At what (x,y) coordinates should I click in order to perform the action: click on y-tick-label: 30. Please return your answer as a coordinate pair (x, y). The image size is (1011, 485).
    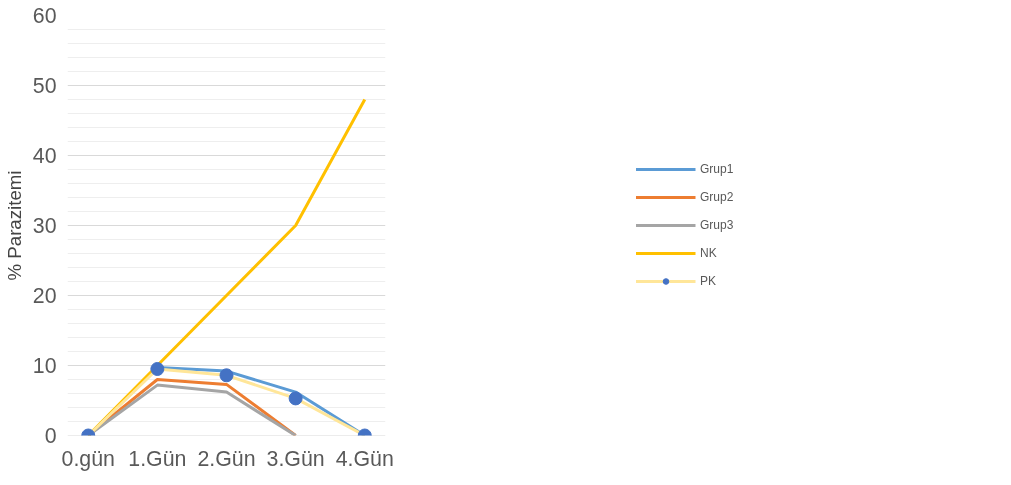
    Looking at the image, I should click on (44, 226).